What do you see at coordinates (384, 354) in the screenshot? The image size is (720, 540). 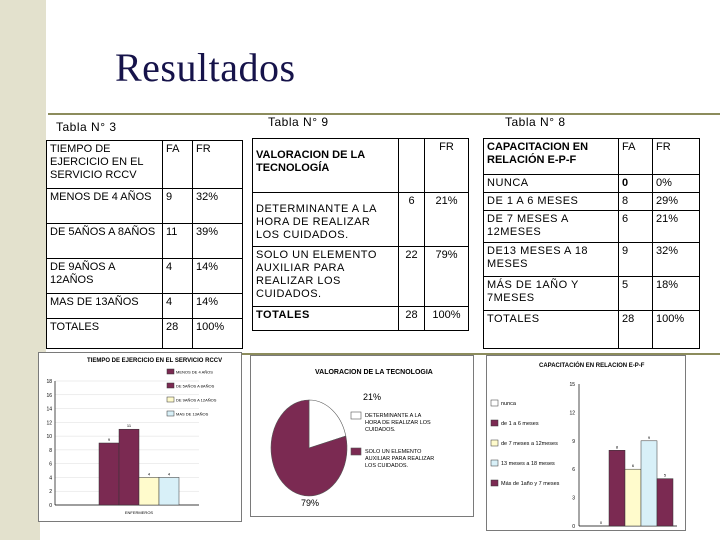 I see `divider-bottom` at bounding box center [384, 354].